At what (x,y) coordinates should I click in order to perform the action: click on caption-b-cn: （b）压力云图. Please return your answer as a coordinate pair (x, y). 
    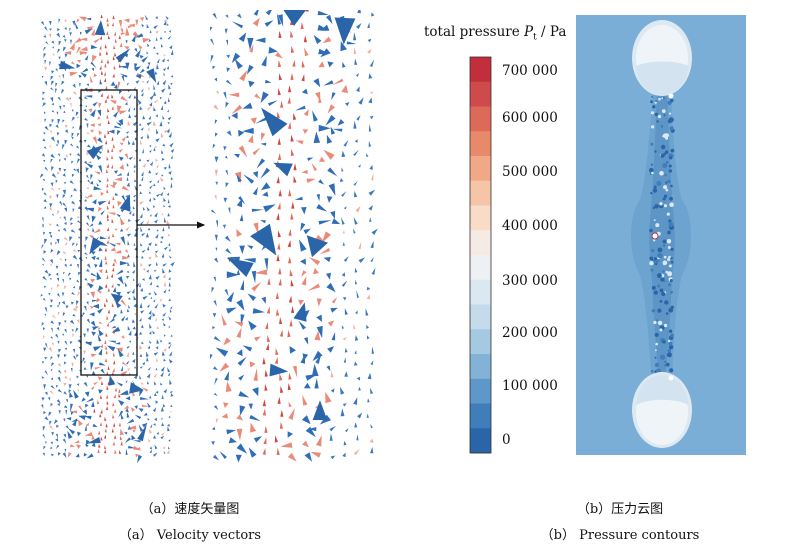
    Looking at the image, I should click on (620, 509).